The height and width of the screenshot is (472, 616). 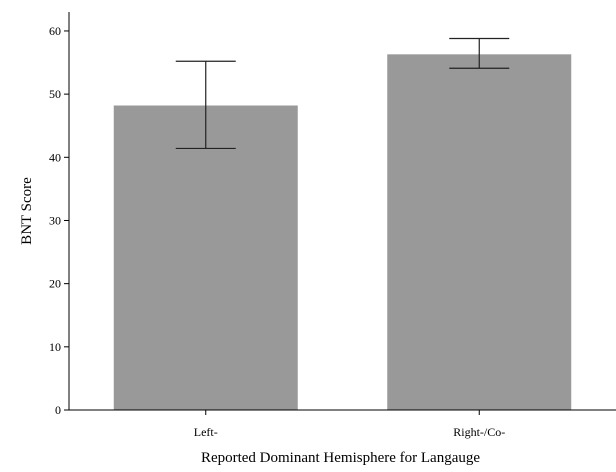 What do you see at coordinates (342, 93) in the screenshot?
I see `error-bars-layer` at bounding box center [342, 93].